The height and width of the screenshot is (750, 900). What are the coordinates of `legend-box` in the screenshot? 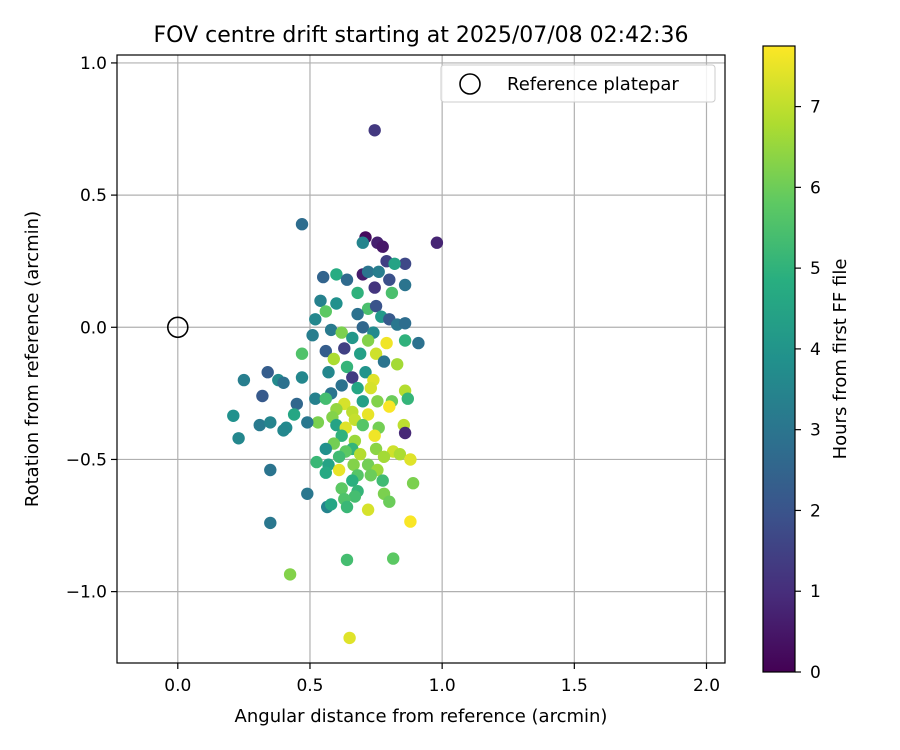 It's located at (578, 83).